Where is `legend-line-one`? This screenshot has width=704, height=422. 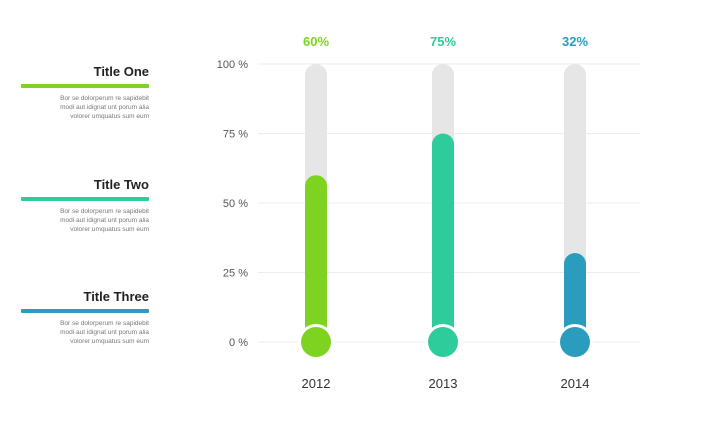
legend-line-one is located at coordinates (85, 86).